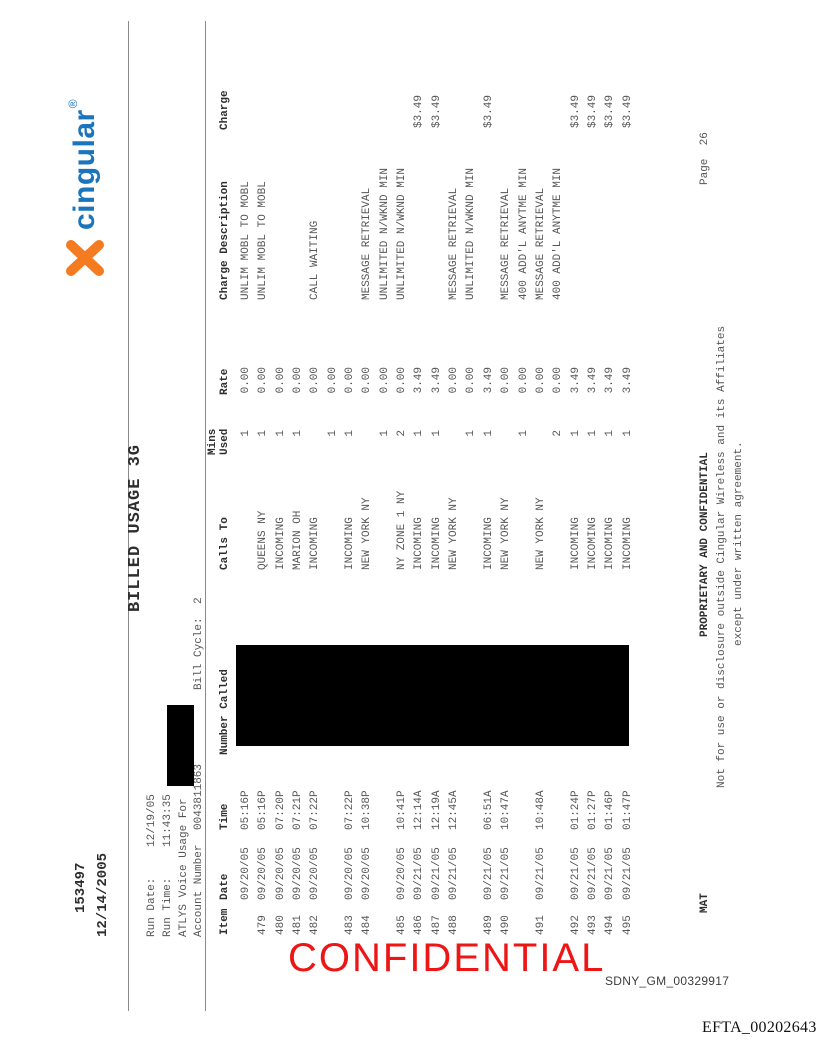  Describe the element at coordinates (705, 158) in the screenshot. I see `page-number: Page 26` at that location.